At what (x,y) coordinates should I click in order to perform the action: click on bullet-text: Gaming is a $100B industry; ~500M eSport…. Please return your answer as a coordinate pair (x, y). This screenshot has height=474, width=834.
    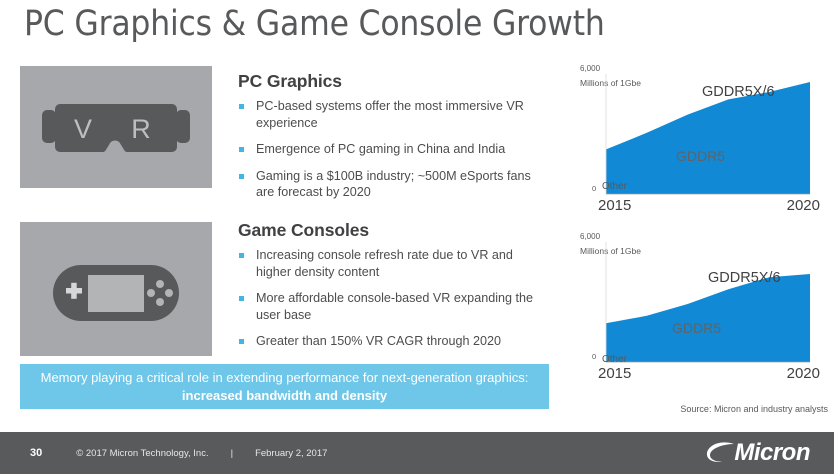
    Looking at the image, I should click on (393, 184).